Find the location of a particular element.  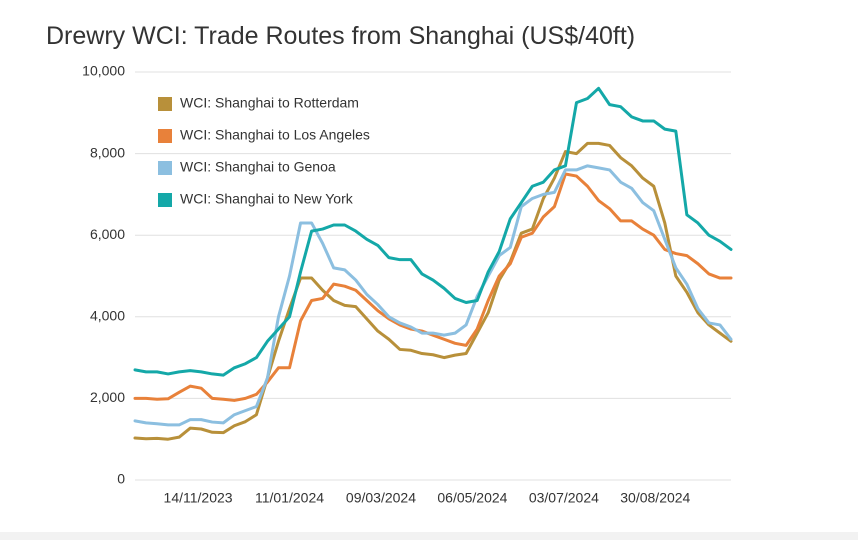

legend-label: WCI: Shanghai to Genoa is located at coordinates (258, 167).